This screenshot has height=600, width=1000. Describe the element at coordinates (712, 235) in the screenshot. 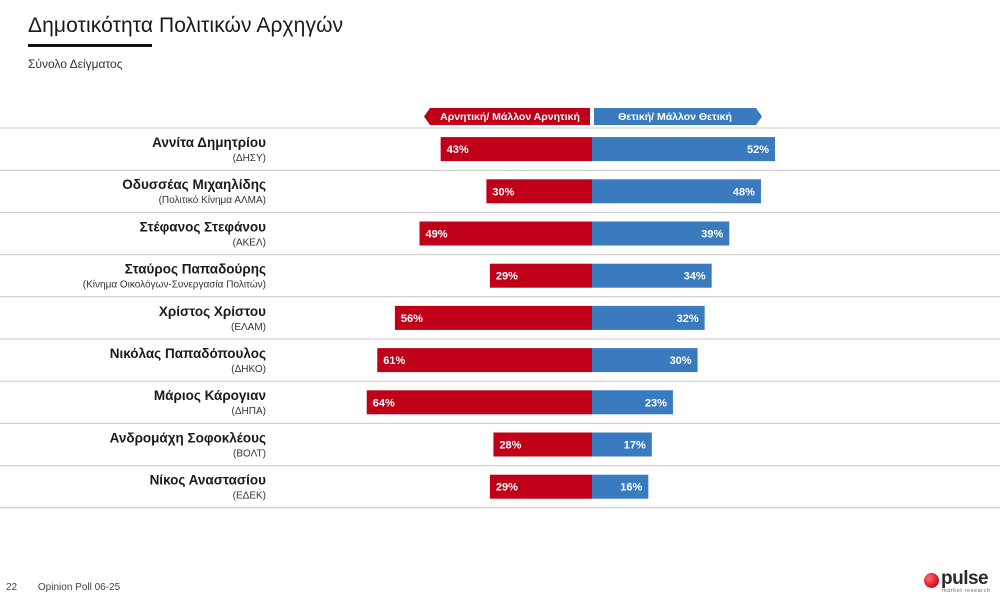

I see `positive-value-label: 39%` at that location.